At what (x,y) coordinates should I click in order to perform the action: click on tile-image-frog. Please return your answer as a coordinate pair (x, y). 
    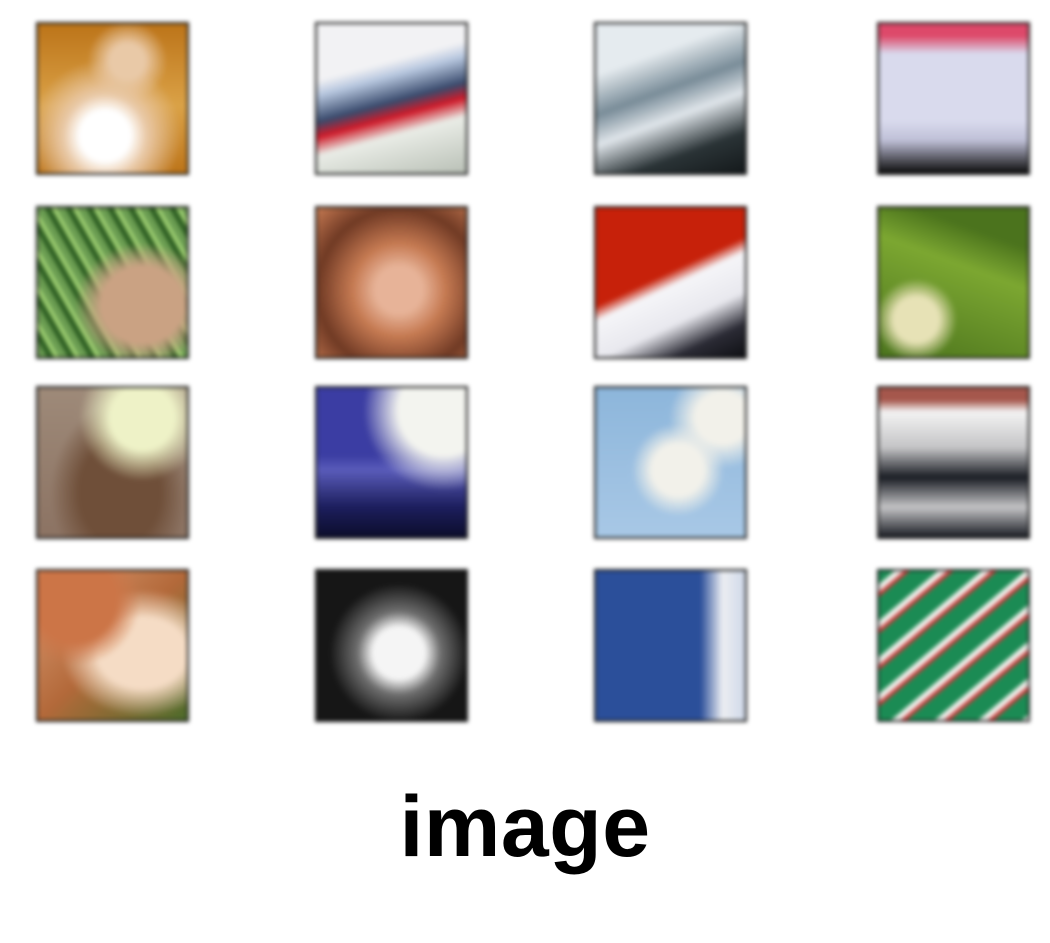
    Looking at the image, I should click on (391, 282).